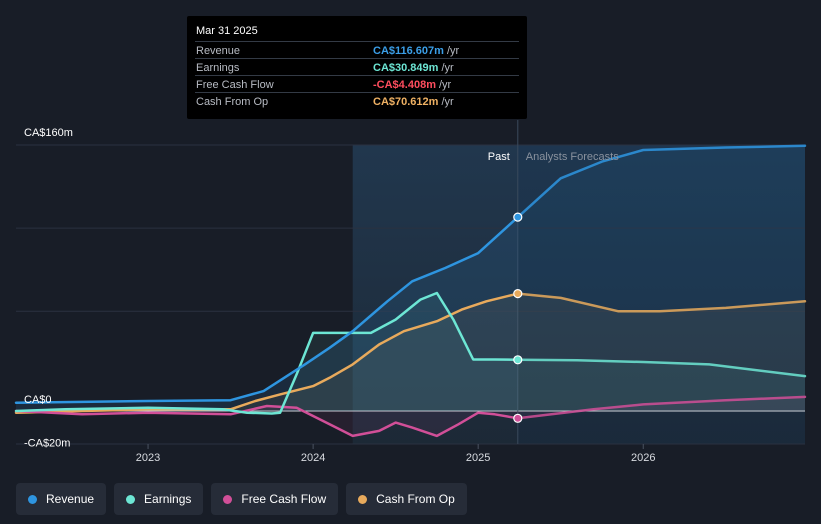 The height and width of the screenshot is (524, 821). Describe the element at coordinates (357, 50) in the screenshot. I see `tooltip-row-revenue: Revenue CA$116.607m/yr` at that location.